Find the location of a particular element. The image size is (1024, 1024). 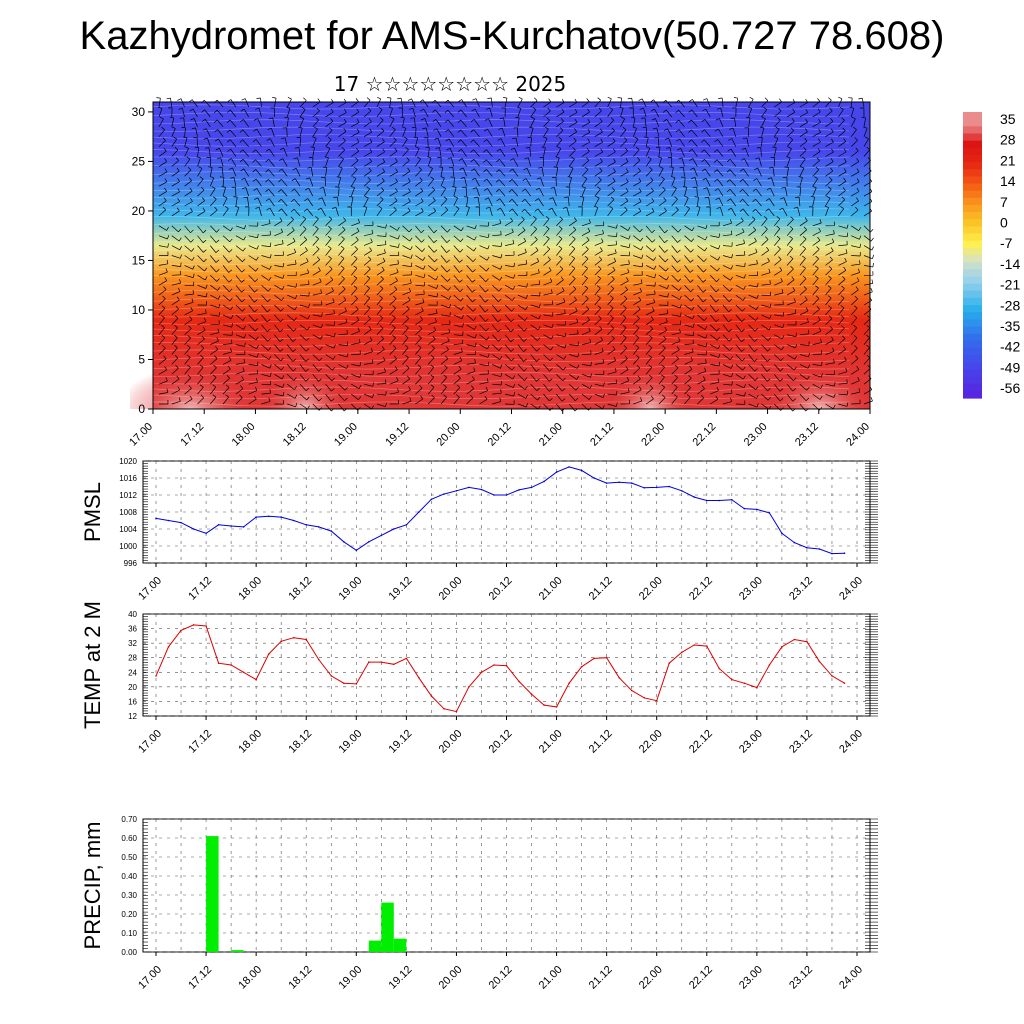

y-tick-label: 0.60 is located at coordinates (129, 838).